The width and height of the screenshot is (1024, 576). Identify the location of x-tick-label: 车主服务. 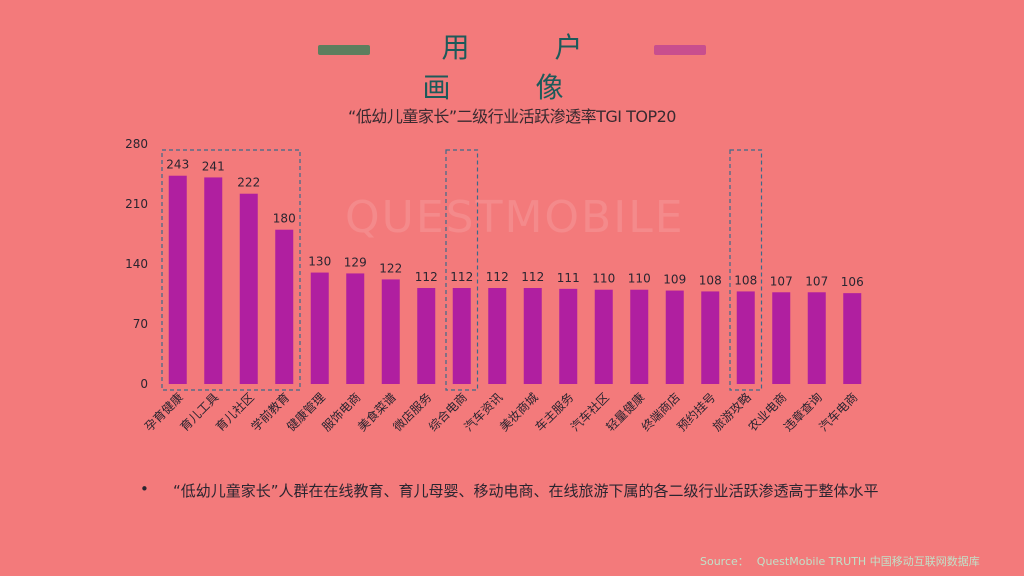
(554, 412).